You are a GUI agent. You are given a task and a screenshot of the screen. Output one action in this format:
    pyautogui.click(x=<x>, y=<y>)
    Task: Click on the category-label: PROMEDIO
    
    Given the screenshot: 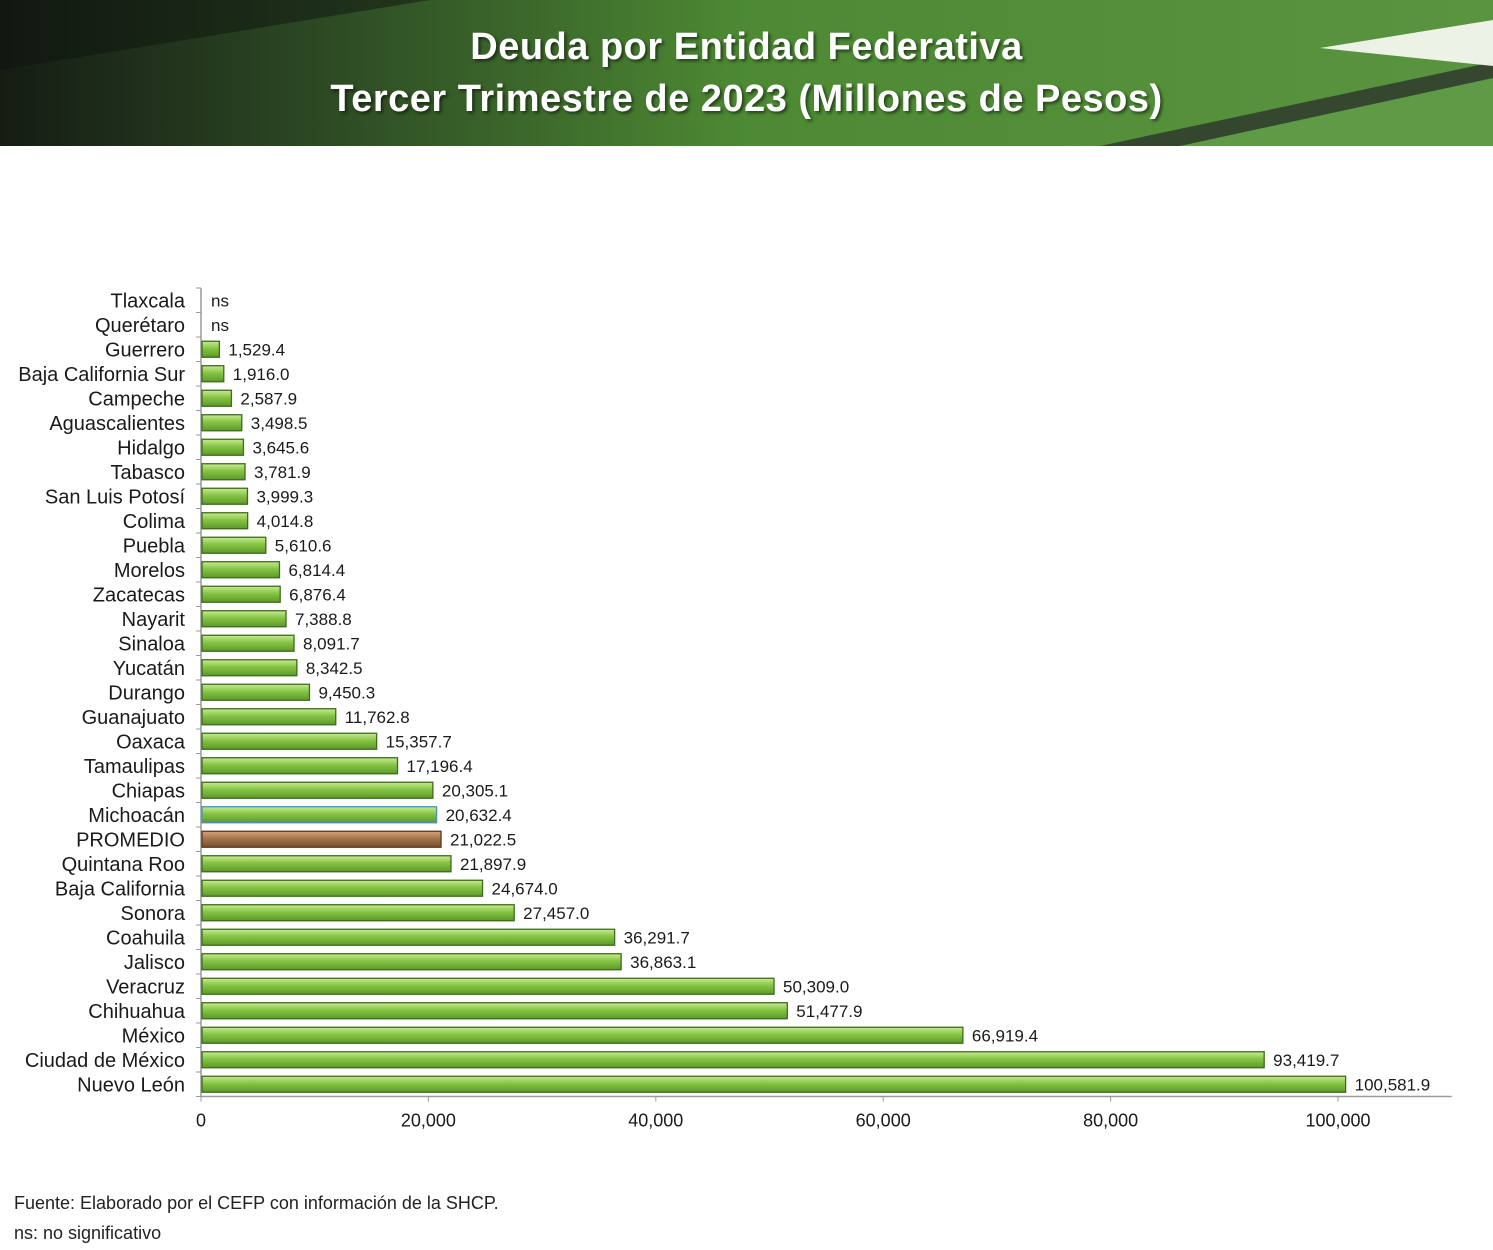 What is the action you would take?
    pyautogui.click(x=130, y=840)
    